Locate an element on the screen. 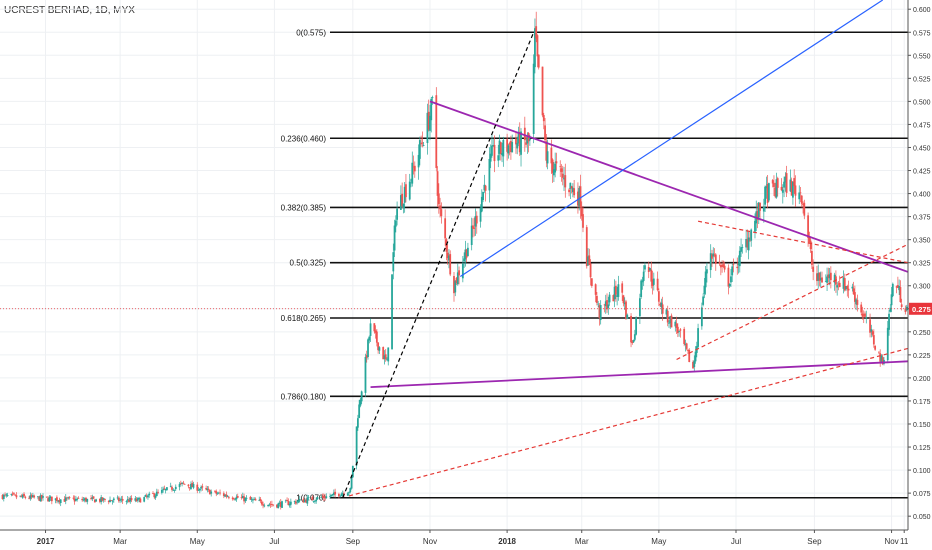 This screenshot has height=550, width=932. price-tick-label: 0.600 is located at coordinates (922, 10).